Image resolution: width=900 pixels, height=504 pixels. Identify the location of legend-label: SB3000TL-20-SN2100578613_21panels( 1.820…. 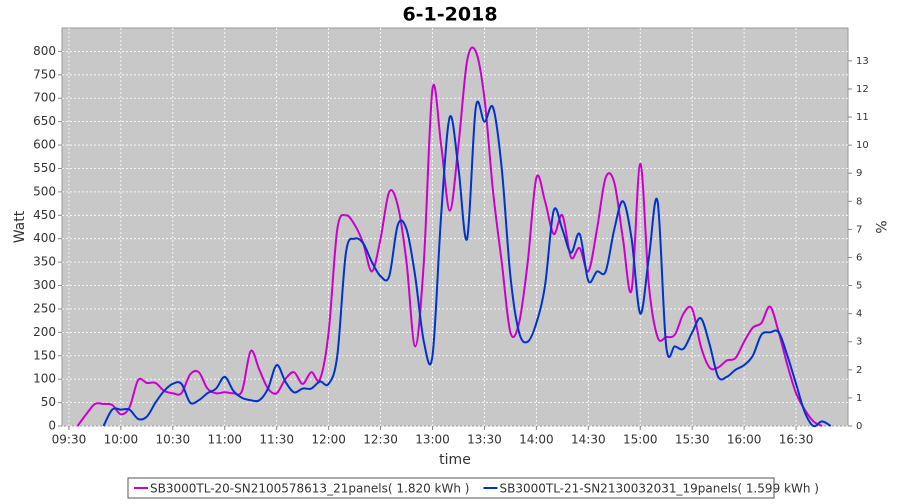
(309, 489).